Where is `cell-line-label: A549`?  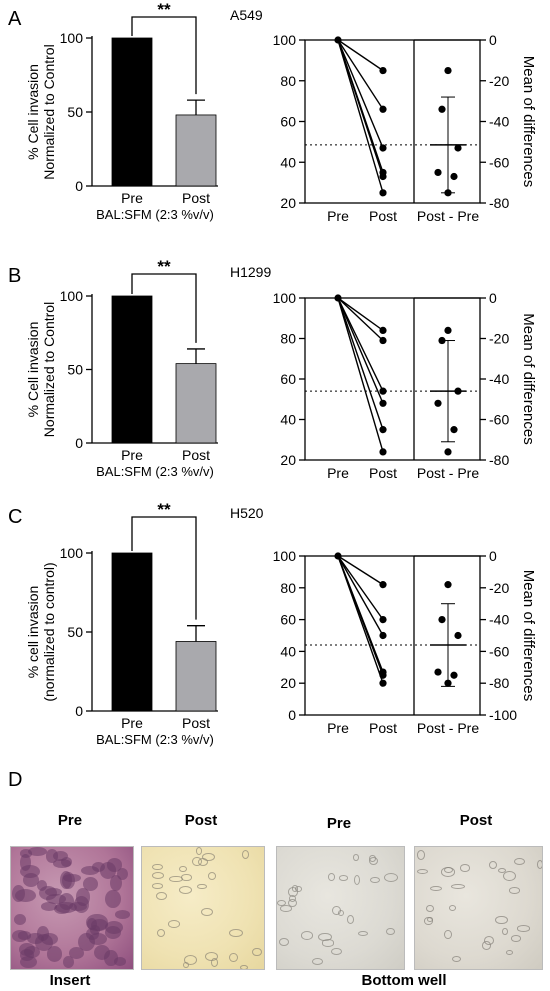 cell-line-label: A549 is located at coordinates (246, 15).